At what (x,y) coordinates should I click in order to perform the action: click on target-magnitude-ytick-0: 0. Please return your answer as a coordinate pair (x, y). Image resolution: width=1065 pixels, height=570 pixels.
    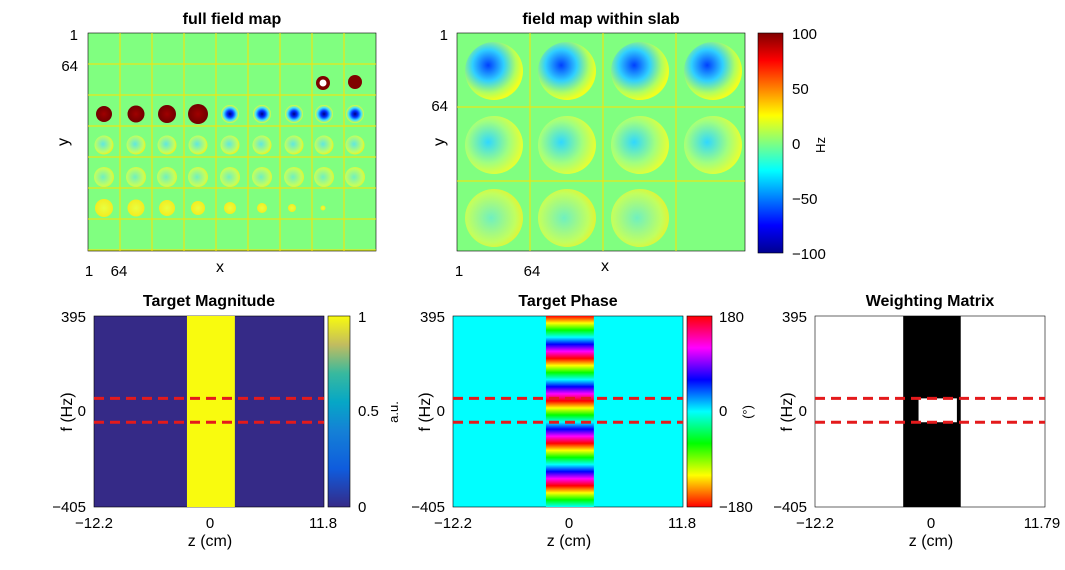
    Looking at the image, I should click on (82, 411).